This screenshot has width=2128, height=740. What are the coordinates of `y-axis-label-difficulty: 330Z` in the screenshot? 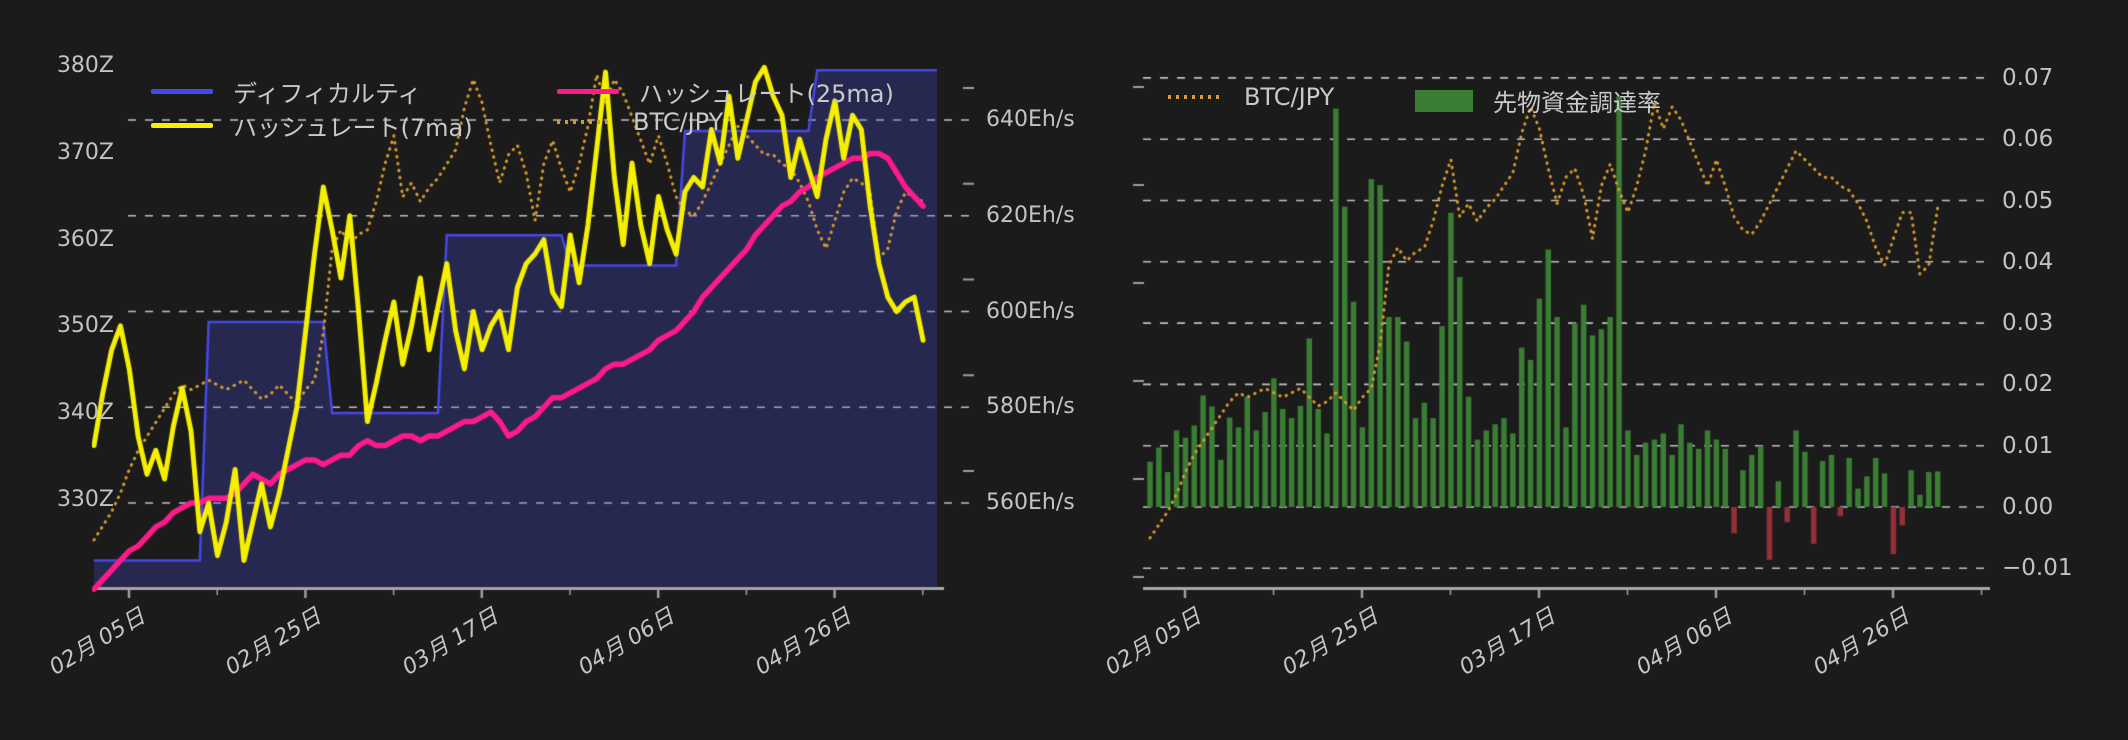 It's located at (85, 499).